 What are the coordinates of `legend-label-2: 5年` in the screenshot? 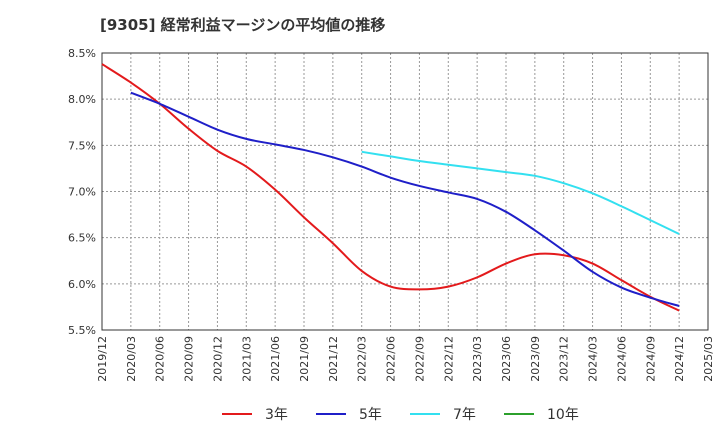 It's located at (370, 415).